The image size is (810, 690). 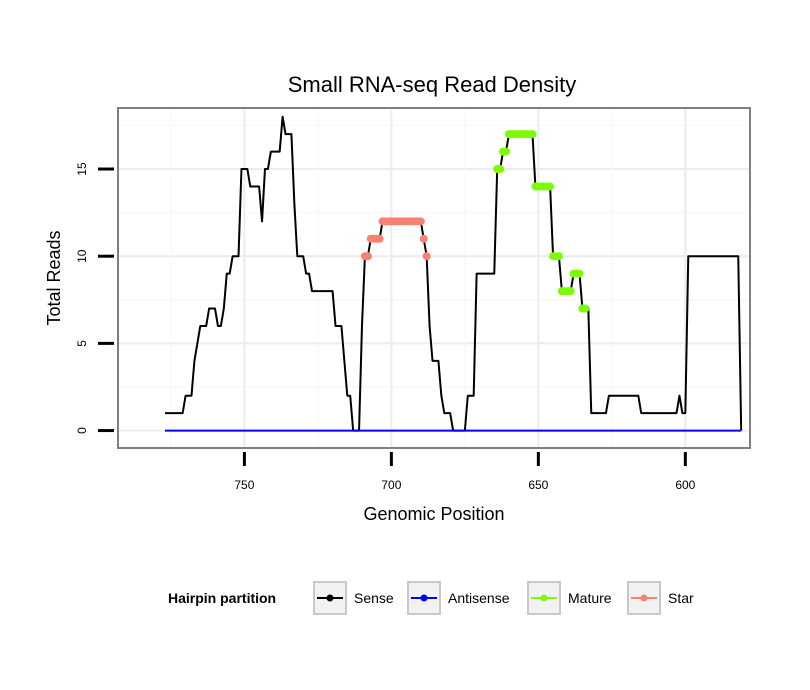 What do you see at coordinates (681, 598) in the screenshot?
I see `legend-label-star: Star` at bounding box center [681, 598].